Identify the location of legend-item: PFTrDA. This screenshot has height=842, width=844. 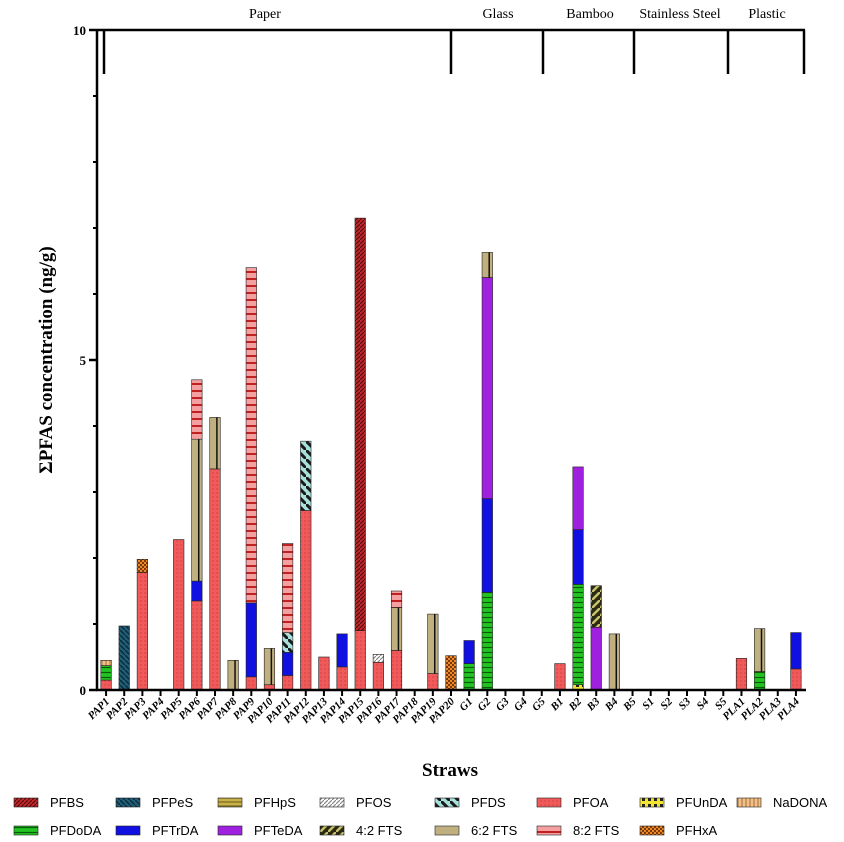
(157, 830).